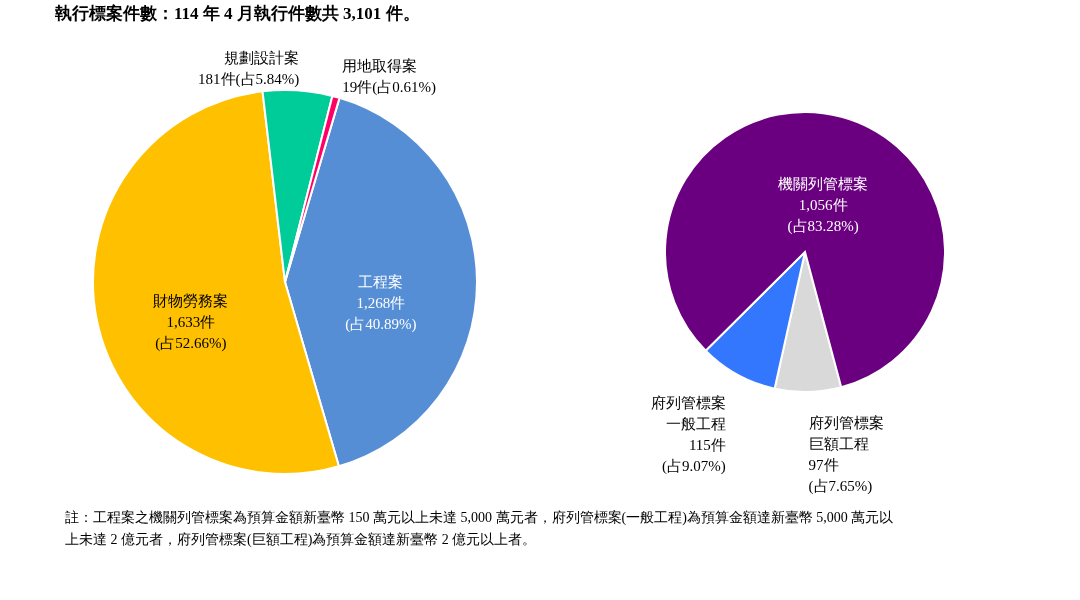 Image resolution: width=1080 pixels, height=600 pixels. I want to click on slice-label: 用地取得案, so click(380, 65).